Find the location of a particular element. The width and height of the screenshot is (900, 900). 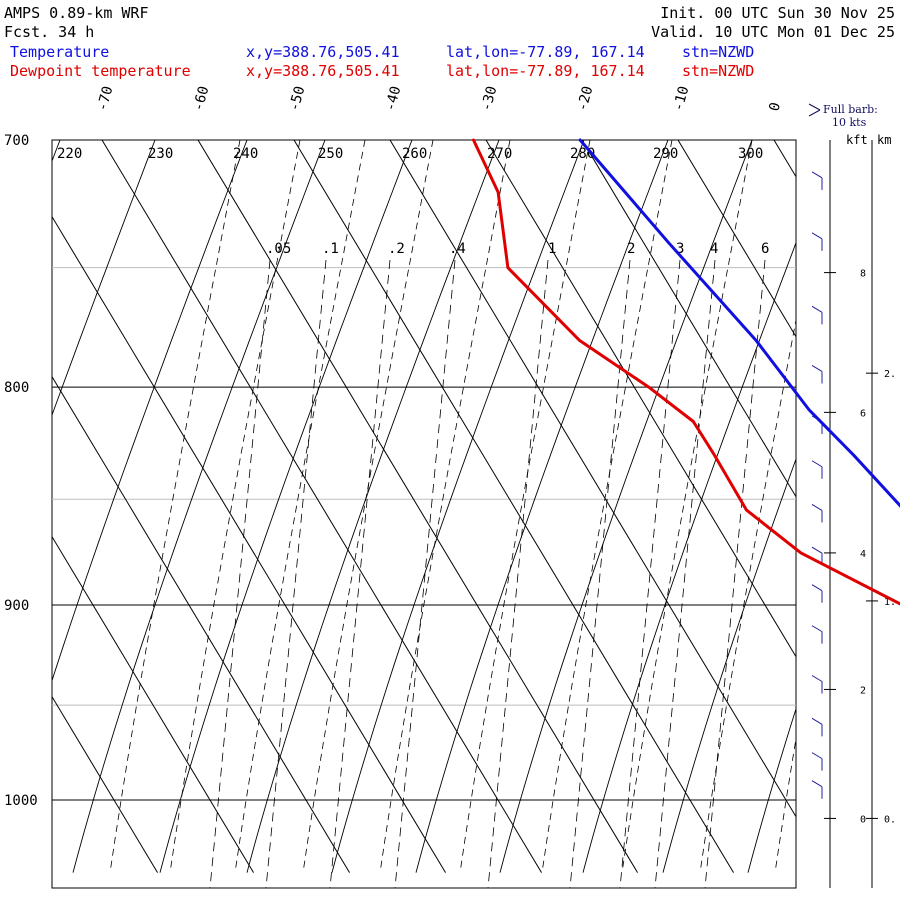

isotherm-label: -10 is located at coordinates (681, 98).